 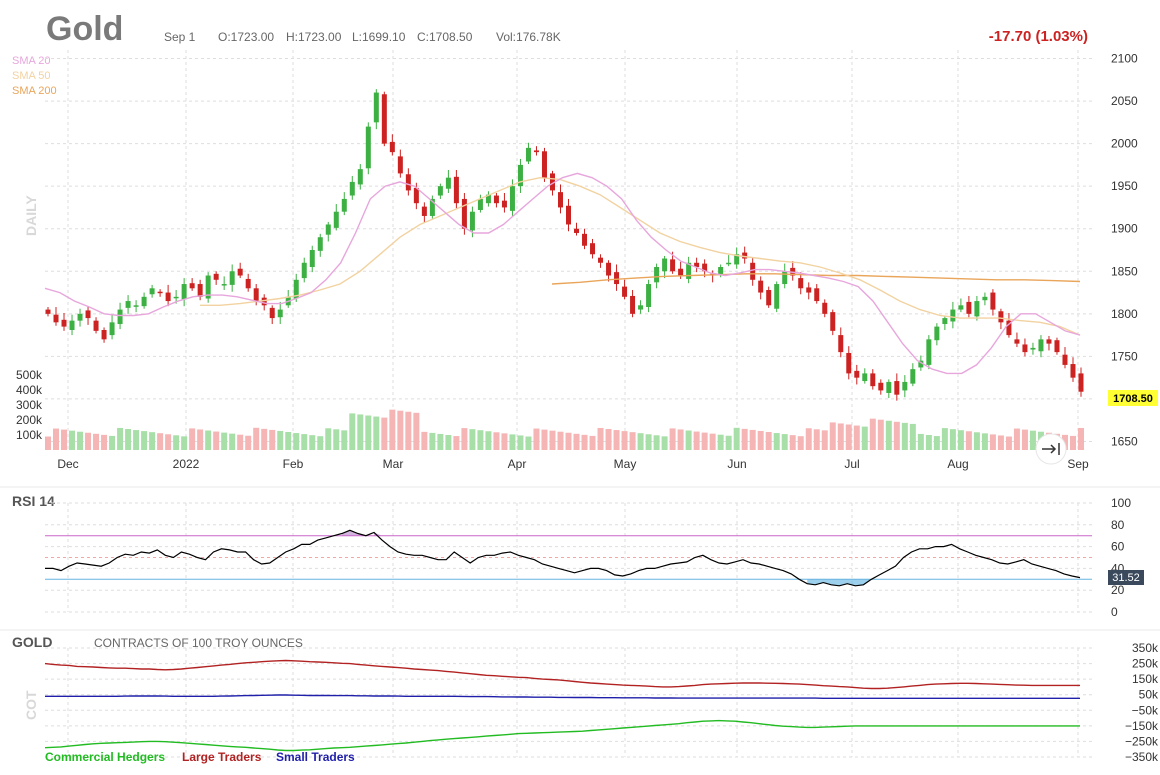 I want to click on sma200-legend: SMA 200, so click(x=34, y=91).